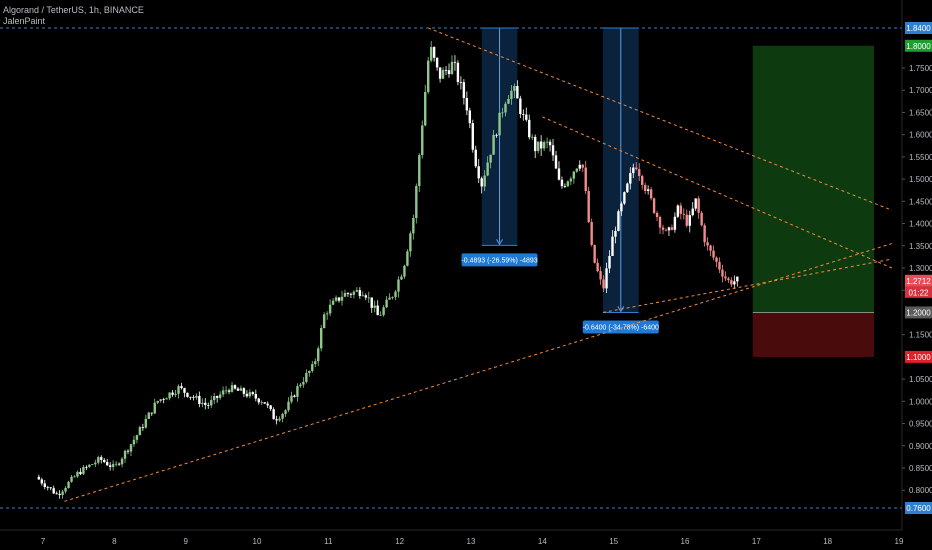 The height and width of the screenshot is (550, 932). Describe the element at coordinates (43, 541) in the screenshot. I see `time-tick-label: 7` at that location.